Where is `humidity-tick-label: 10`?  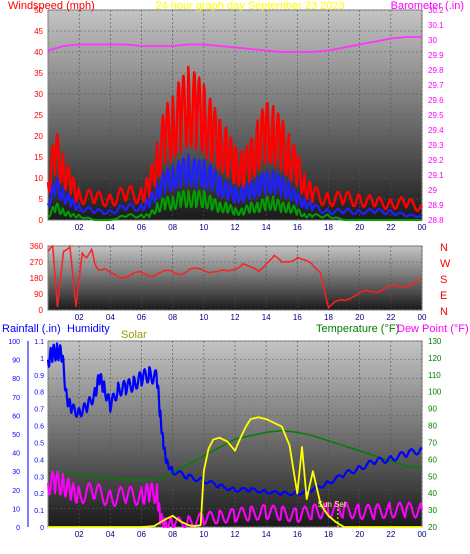 humidity-tick-label: 10 is located at coordinates (16, 509).